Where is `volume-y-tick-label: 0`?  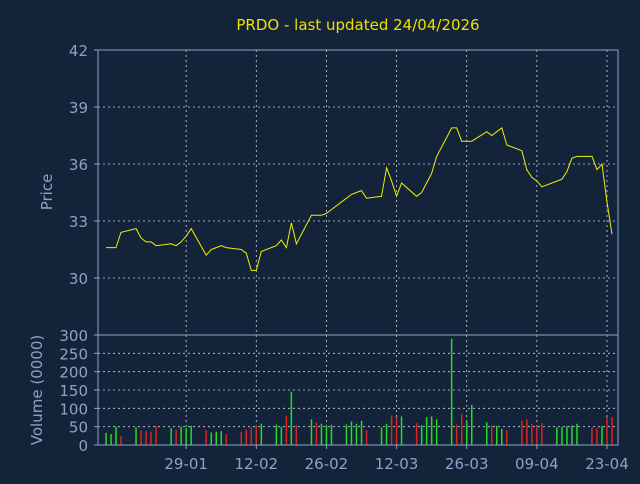 volume-y-tick-label: 0 is located at coordinates (83, 446).